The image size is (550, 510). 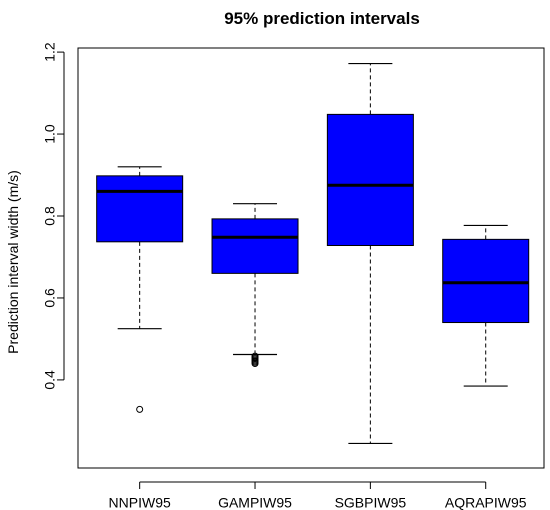 What do you see at coordinates (50, 216) in the screenshot?
I see `y-tick-label: 0.8` at bounding box center [50, 216].